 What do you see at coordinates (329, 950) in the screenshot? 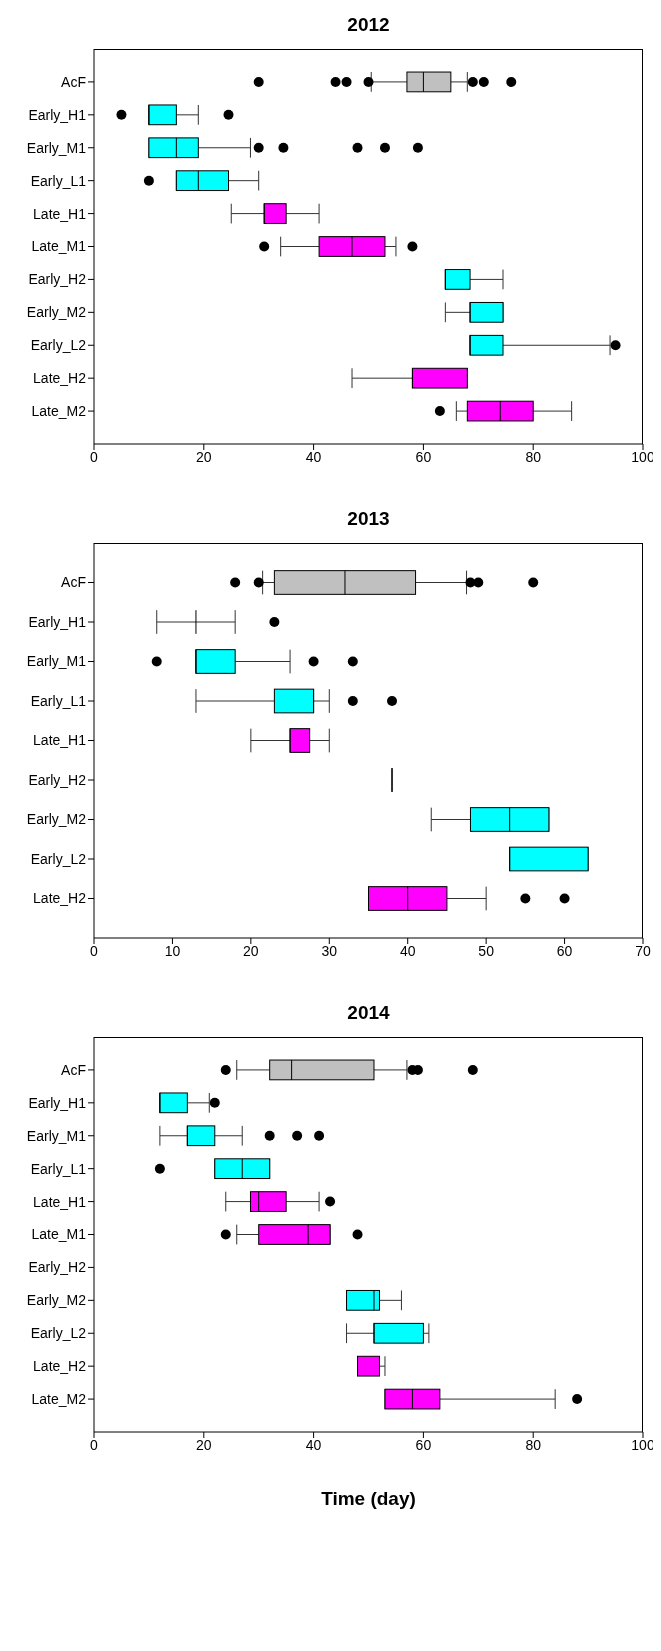
I see `x-tick-label: 30` at bounding box center [329, 950].